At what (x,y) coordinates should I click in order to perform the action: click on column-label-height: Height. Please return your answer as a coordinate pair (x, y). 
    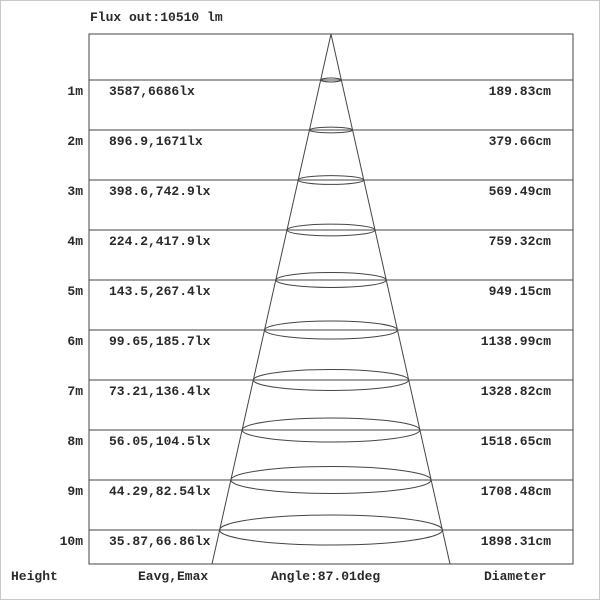
    Looking at the image, I should click on (34, 576).